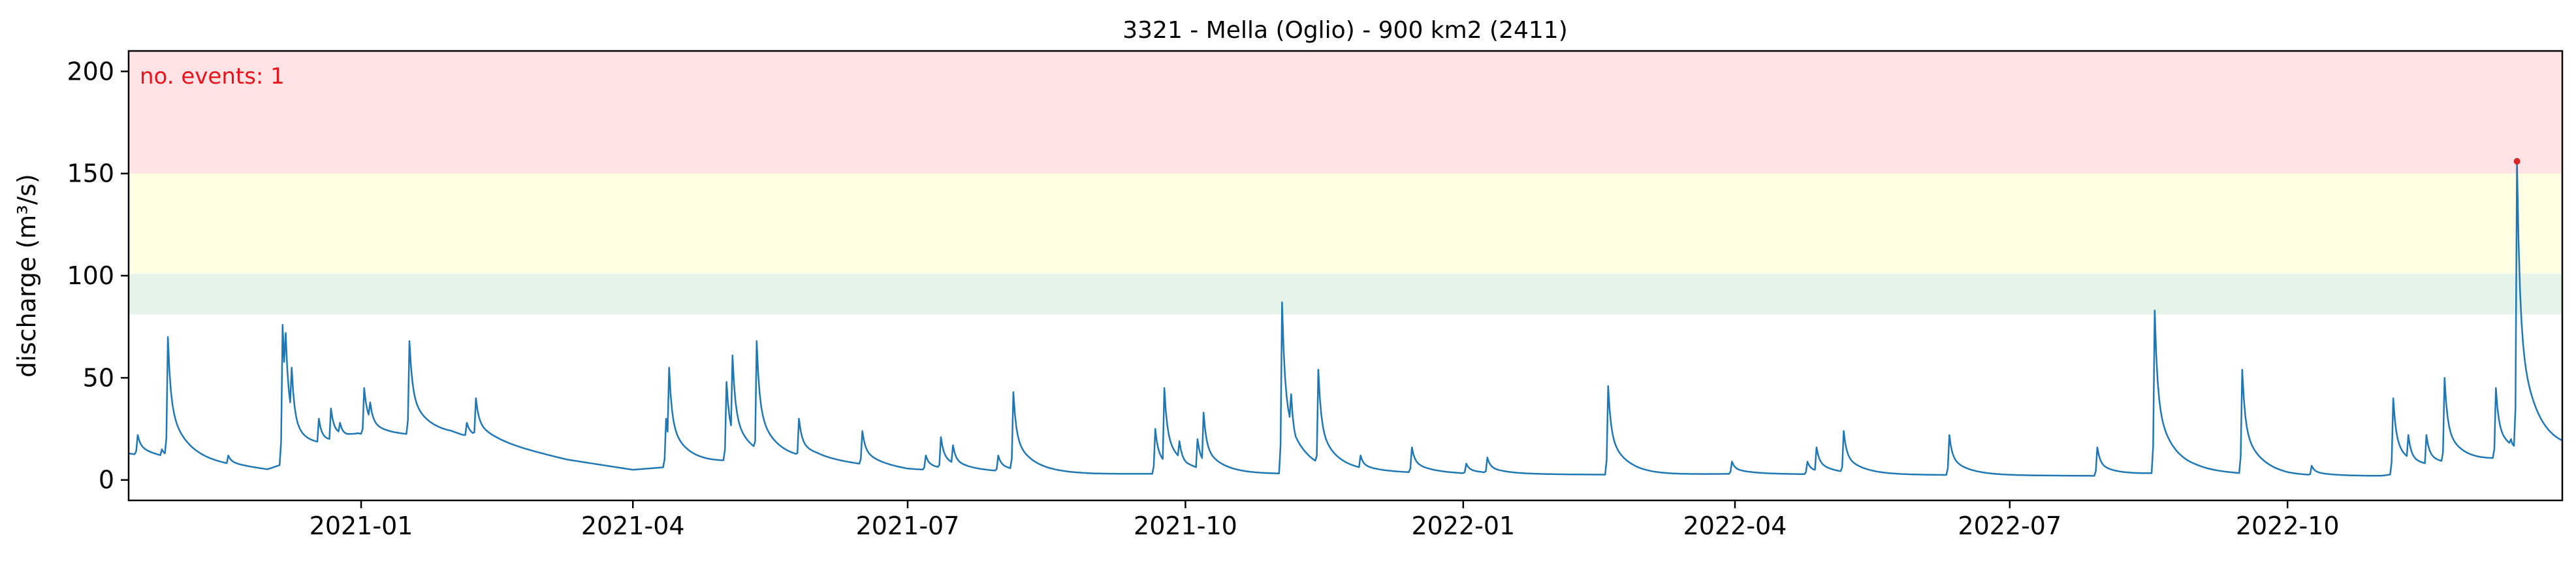  Describe the element at coordinates (26, 276) in the screenshot. I see `y-axis-label: discharge (m³/s)` at that location.